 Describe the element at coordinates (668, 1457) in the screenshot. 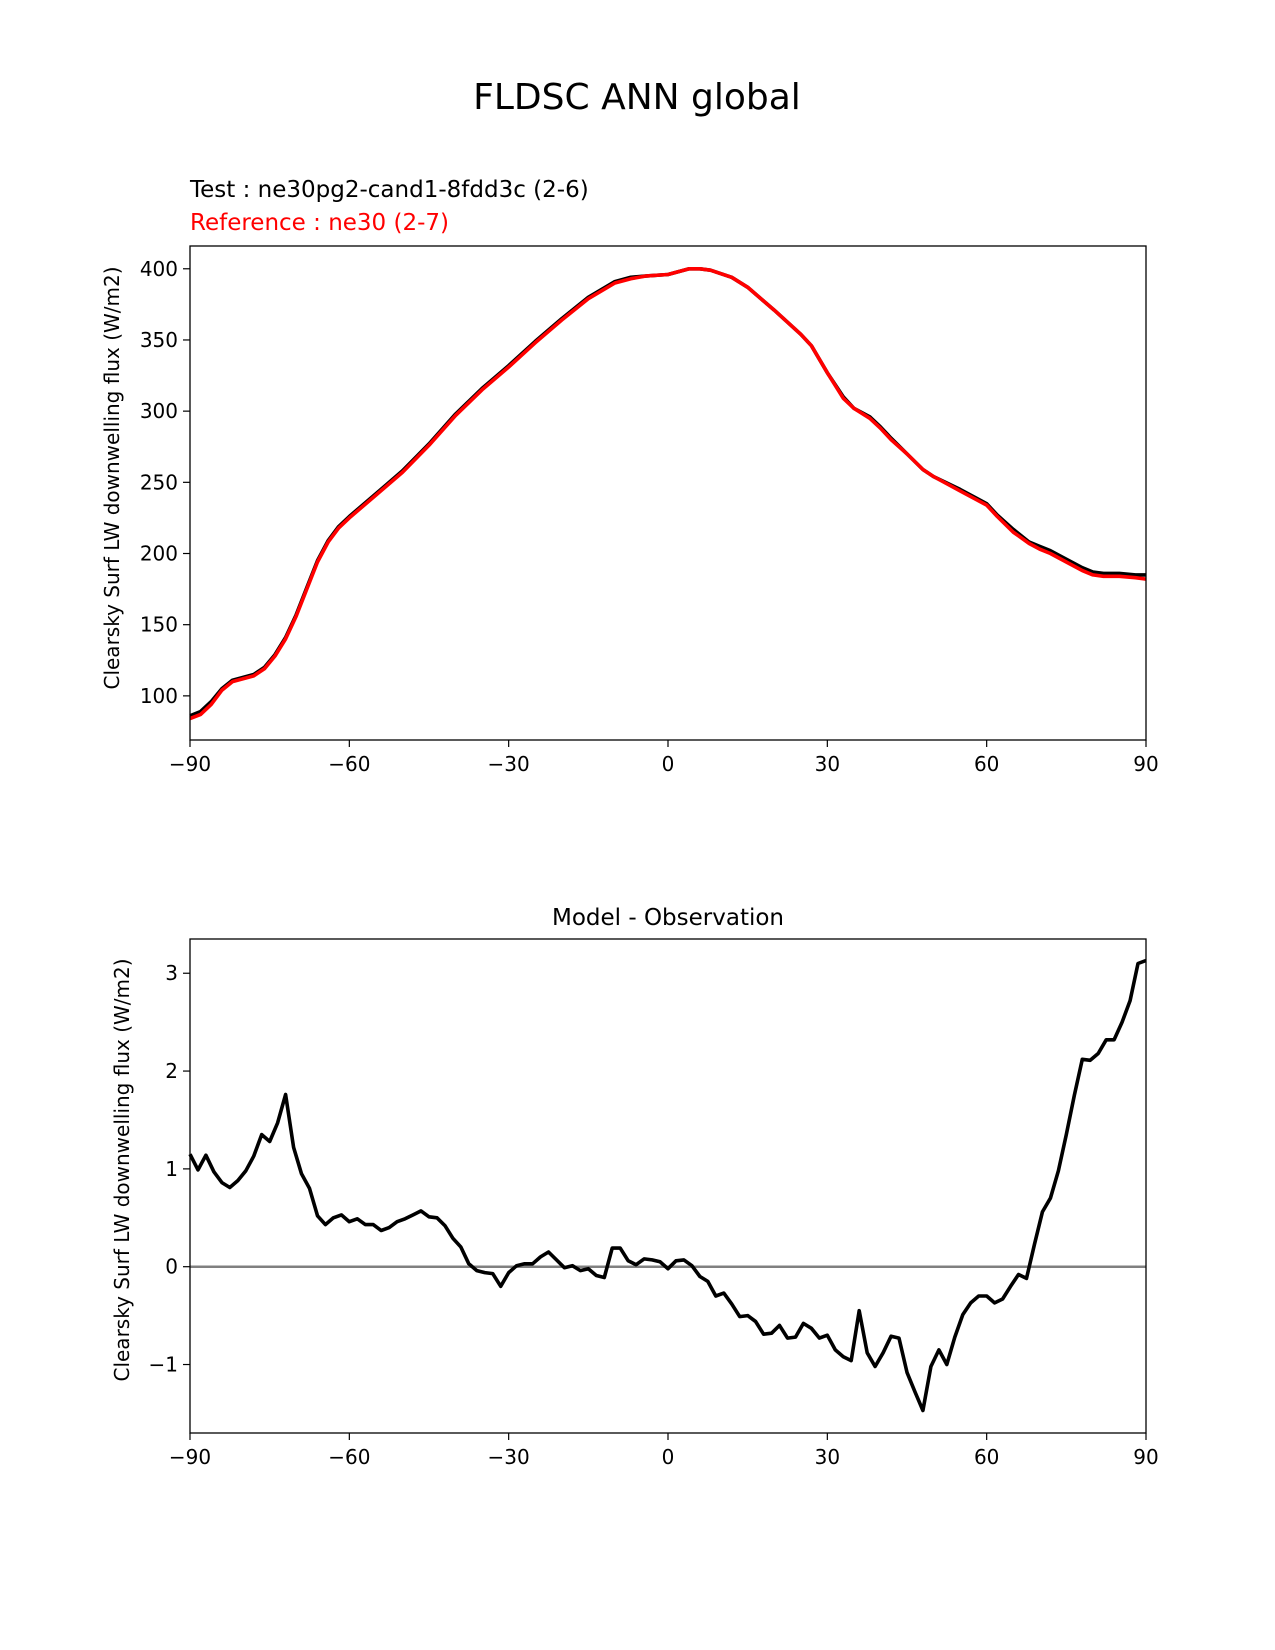

I see `bottom-xtick-label: 0` at that location.